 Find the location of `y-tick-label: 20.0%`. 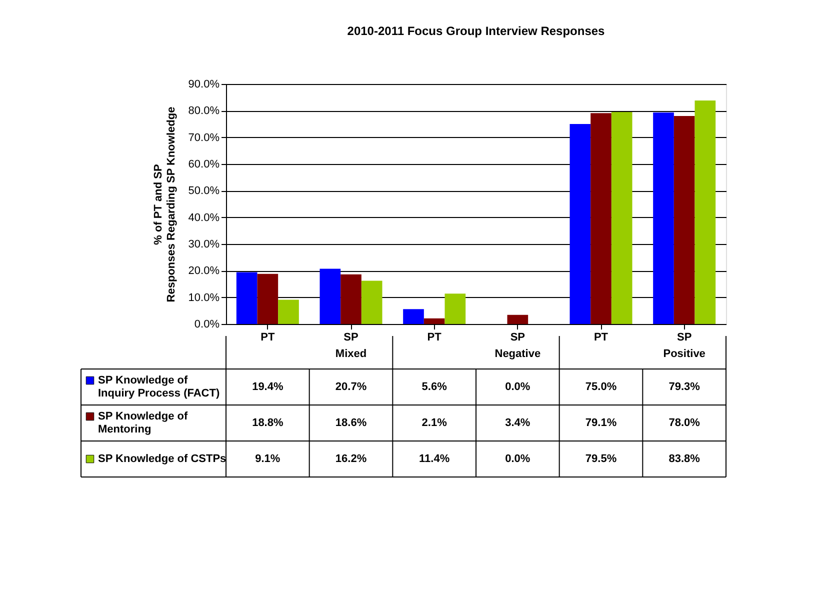

y-tick-label: 20.0% is located at coordinates (204, 271).